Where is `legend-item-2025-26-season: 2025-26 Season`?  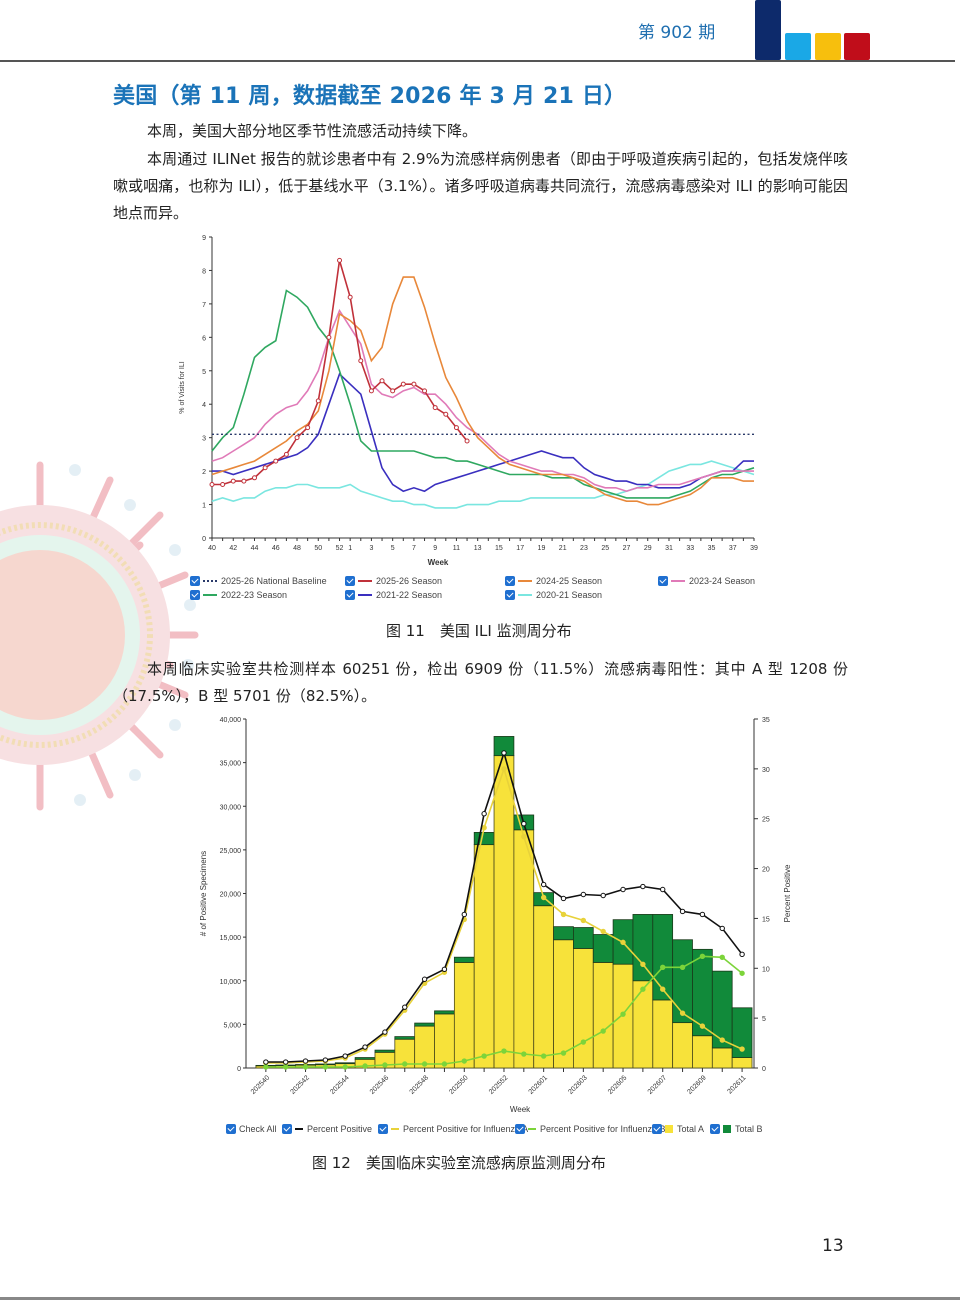 legend-item-2025-26-season: 2025-26 Season is located at coordinates (393, 581).